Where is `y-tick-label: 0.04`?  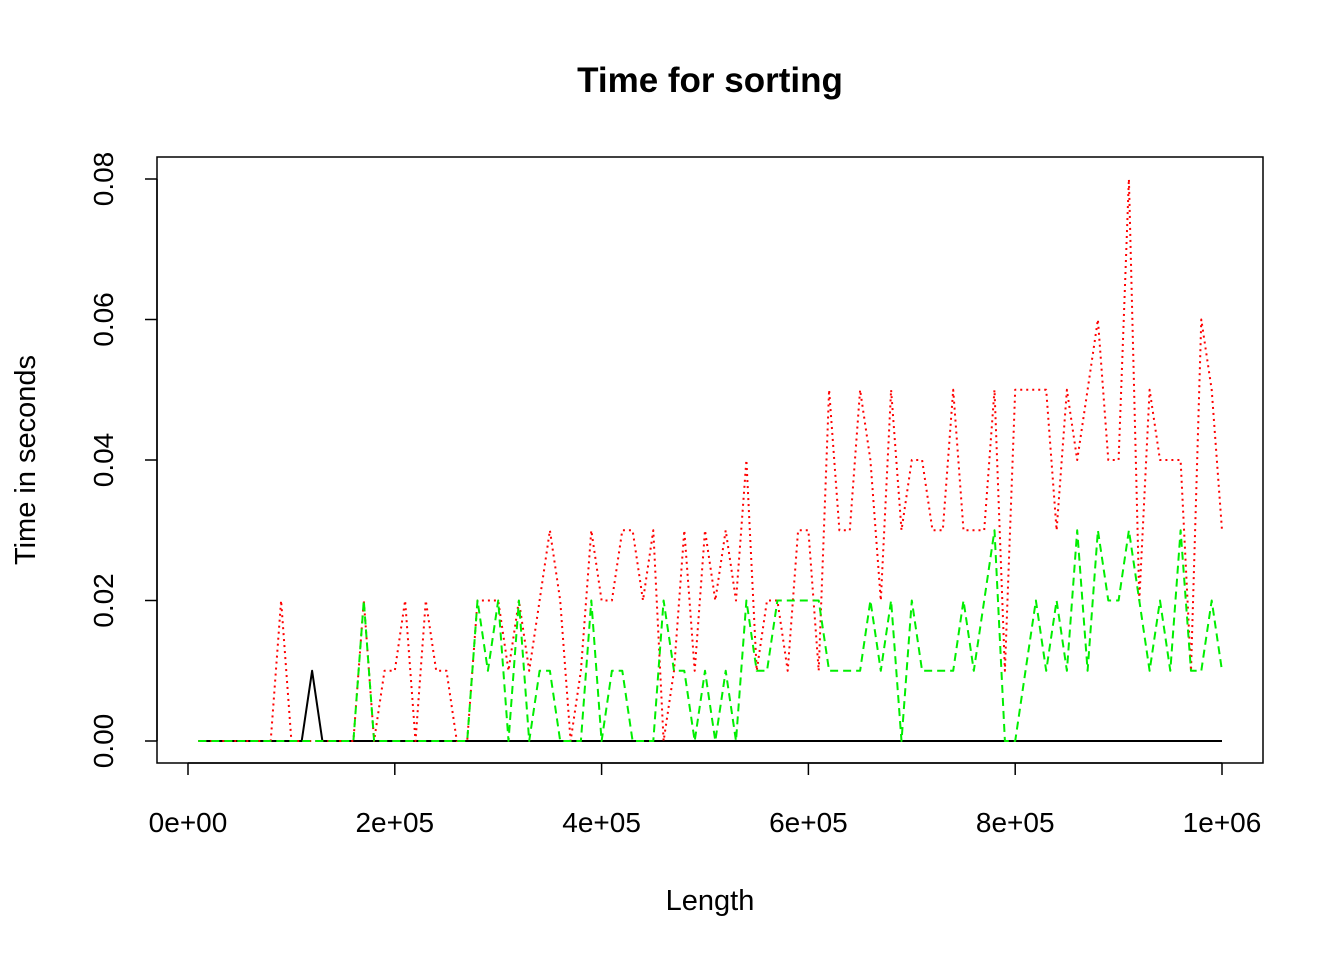 y-tick-label: 0.04 is located at coordinates (103, 460).